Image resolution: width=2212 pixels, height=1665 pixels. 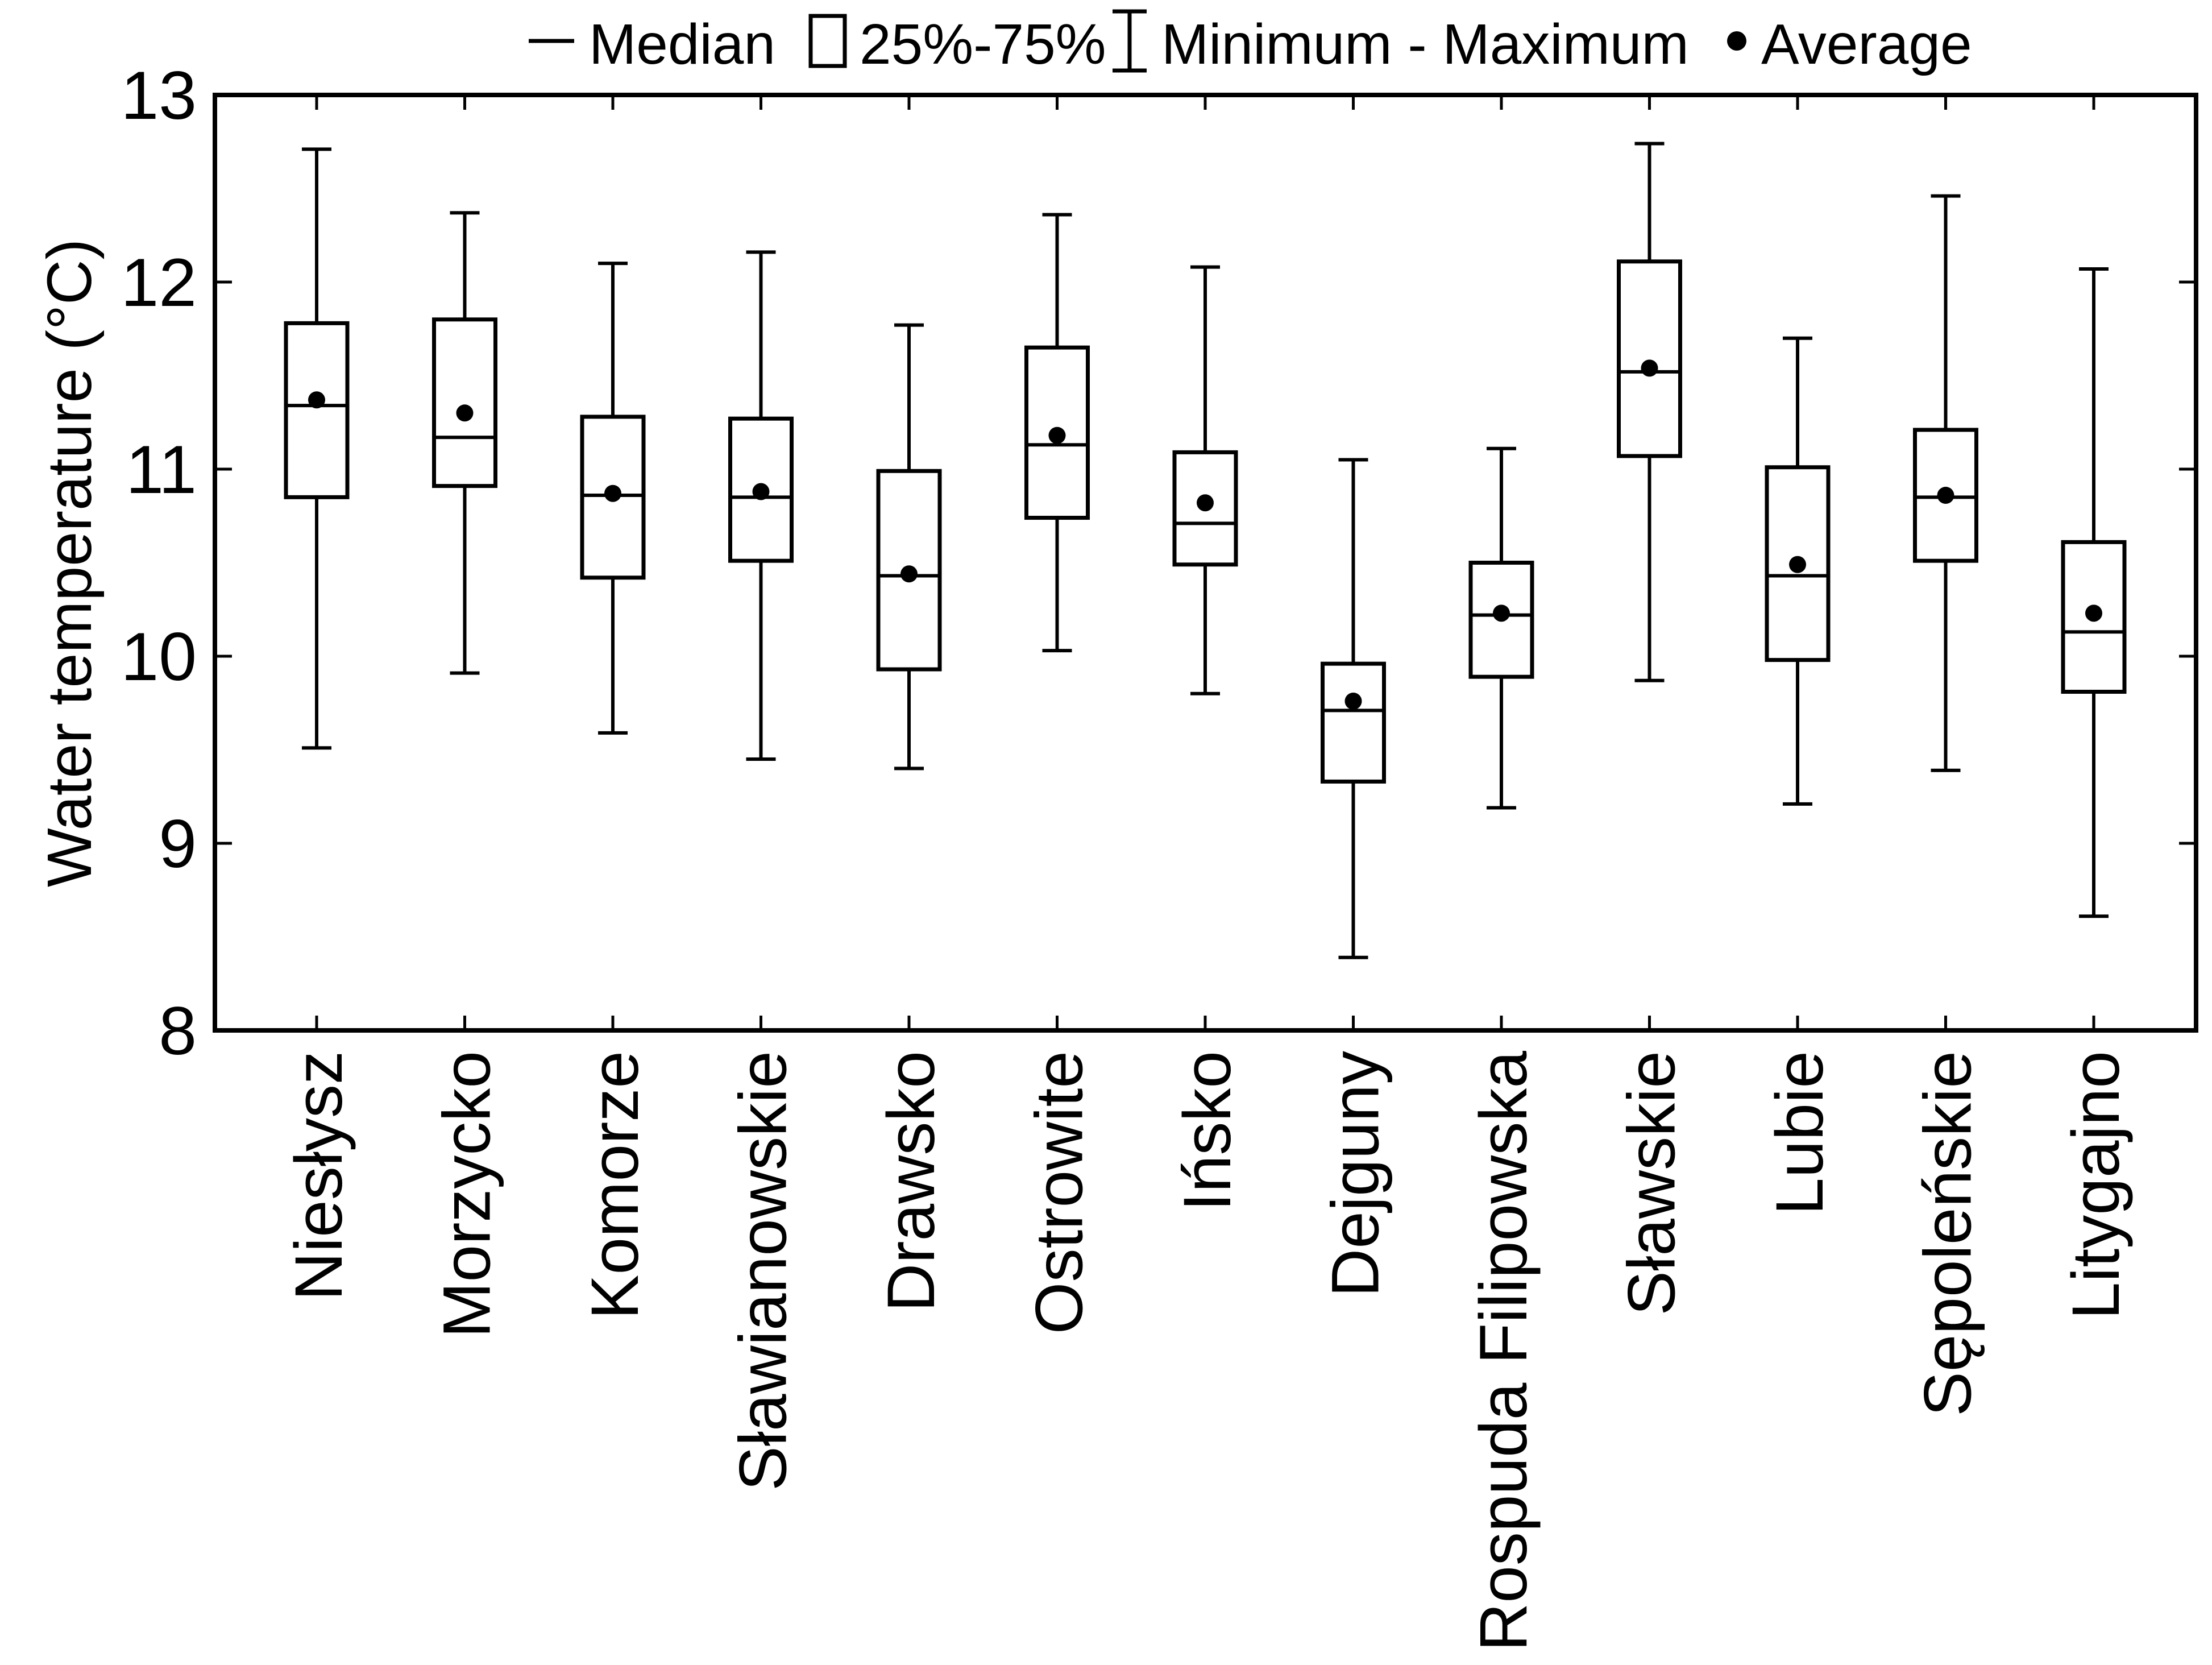 What do you see at coordinates (1425, 44) in the screenshot?
I see `legend-label: Minimum - Maximum` at bounding box center [1425, 44].